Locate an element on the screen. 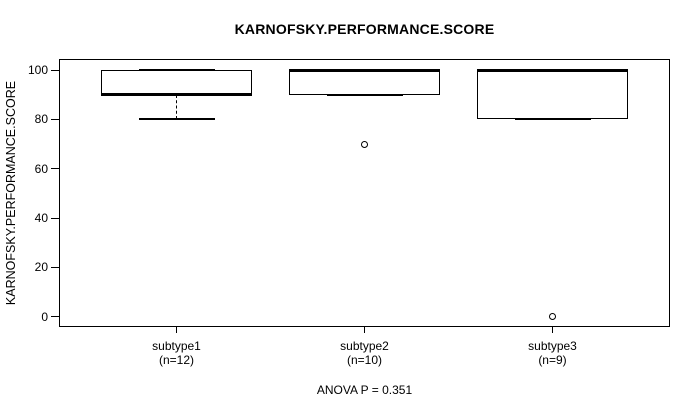  y-tick-label: 100 is located at coordinates (37, 70).